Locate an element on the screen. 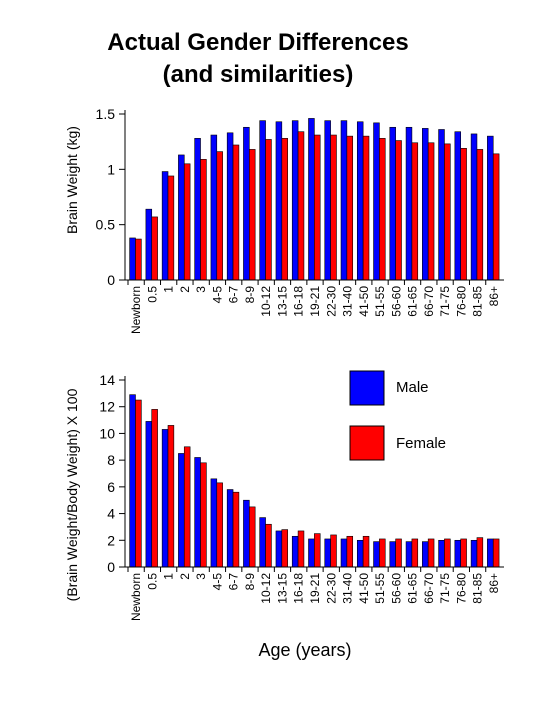  weight-x-tick-label-14: 41-50 is located at coordinates (364, 301).